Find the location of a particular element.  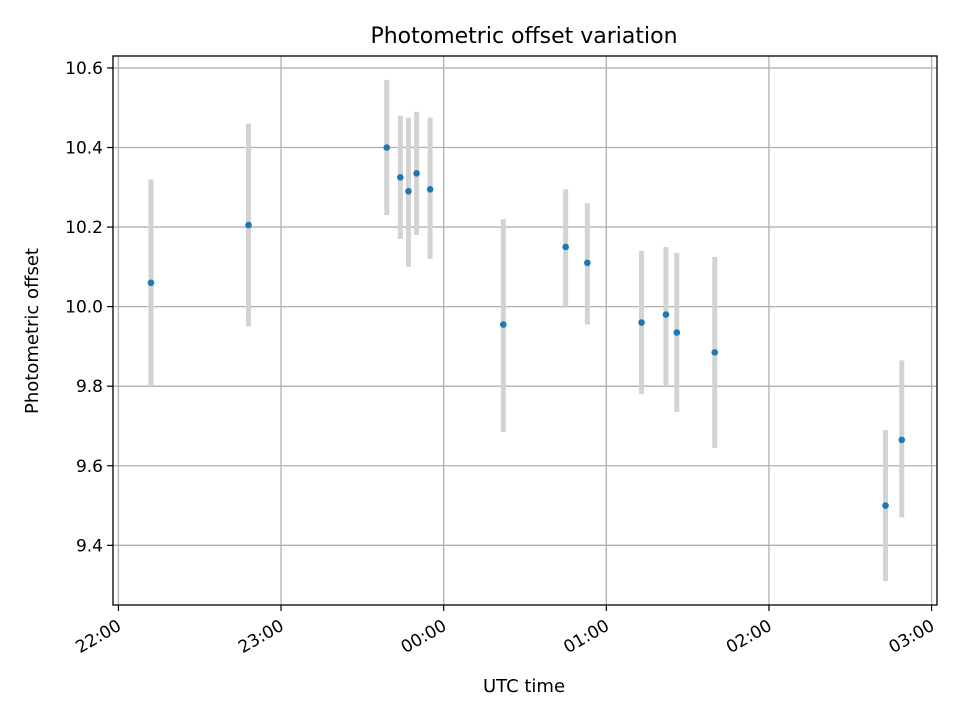

x-tick-label: 22:00 is located at coordinates (98, 637).